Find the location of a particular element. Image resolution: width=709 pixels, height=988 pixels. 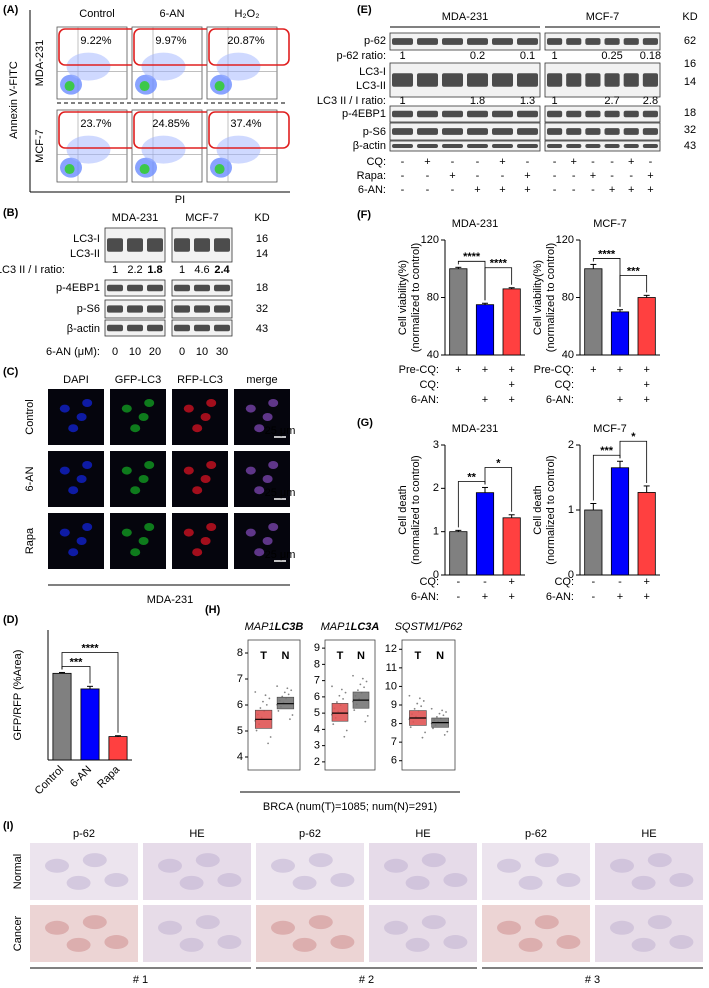

column-header: merge is located at coordinates (261, 380).